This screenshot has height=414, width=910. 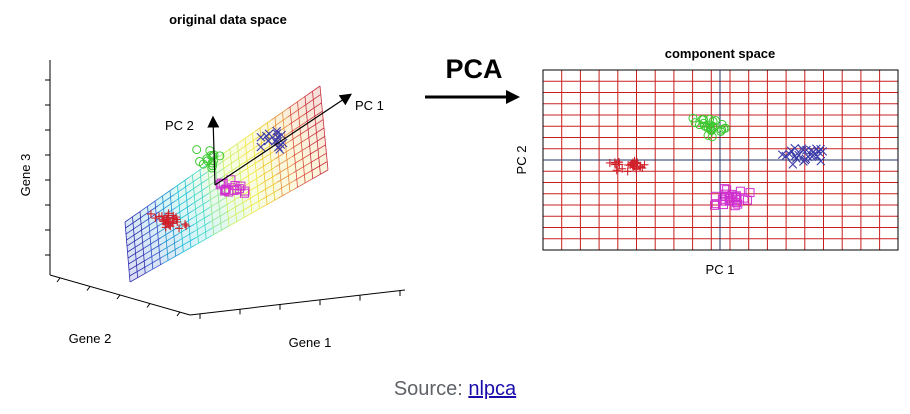 What do you see at coordinates (47, 167) in the screenshot?
I see `z-axis-ticks` at bounding box center [47, 167].